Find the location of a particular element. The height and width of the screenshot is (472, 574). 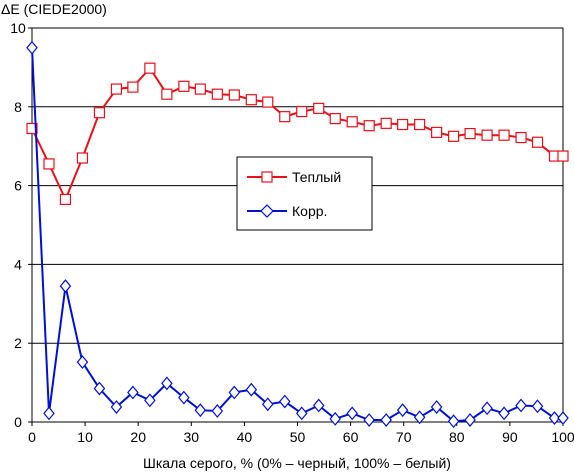

x-tick-label: 30 is located at coordinates (192, 437).